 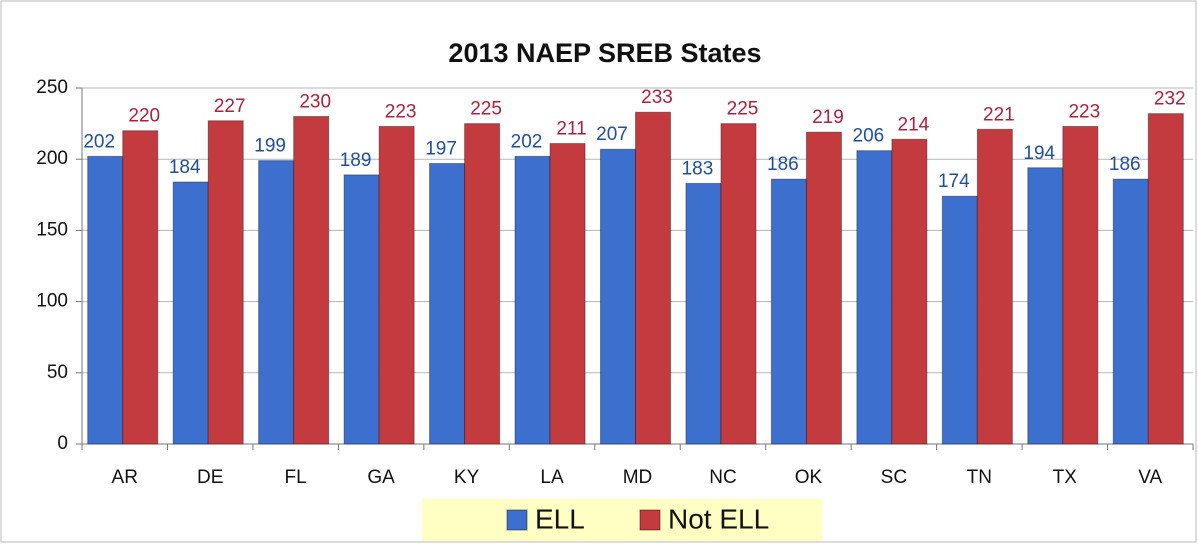 I want to click on value-label: 194, so click(x=1039, y=153).